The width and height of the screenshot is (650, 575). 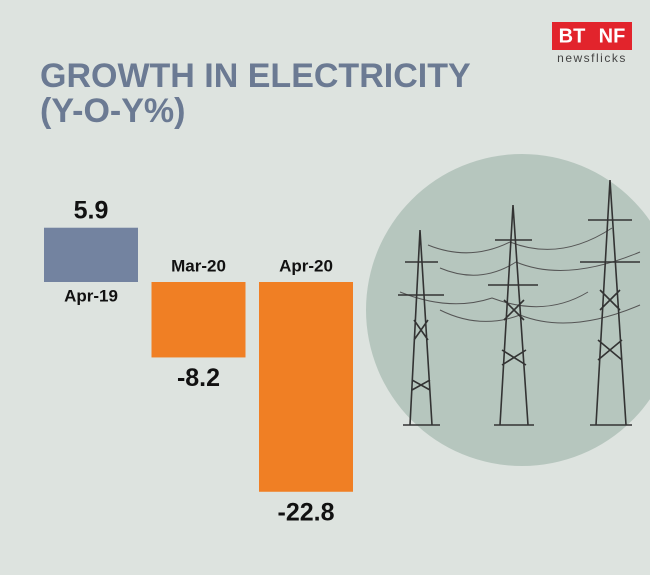 I want to click on category-label: Mar-20, so click(x=198, y=265).